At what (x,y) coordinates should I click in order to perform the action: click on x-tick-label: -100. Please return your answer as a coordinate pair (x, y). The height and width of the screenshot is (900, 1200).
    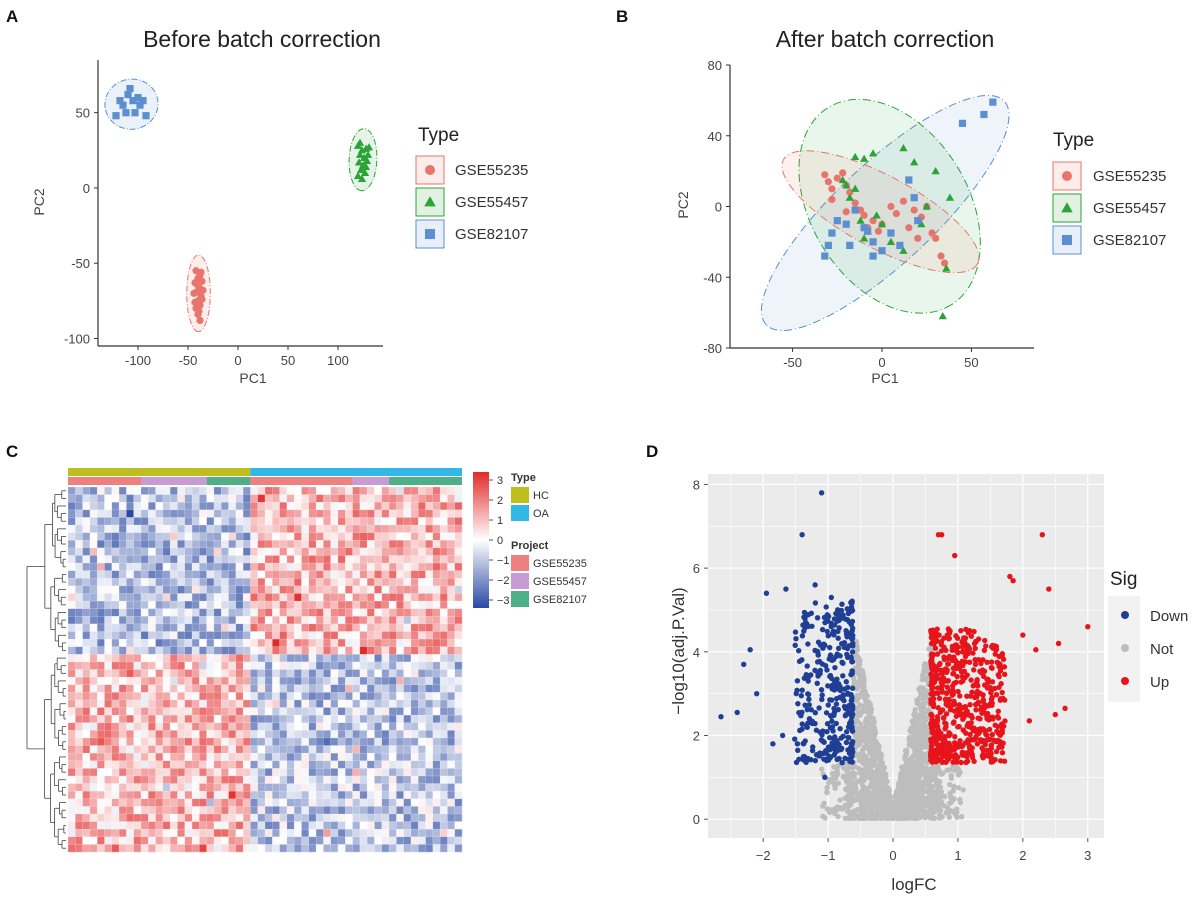
    Looking at the image, I should click on (138, 360).